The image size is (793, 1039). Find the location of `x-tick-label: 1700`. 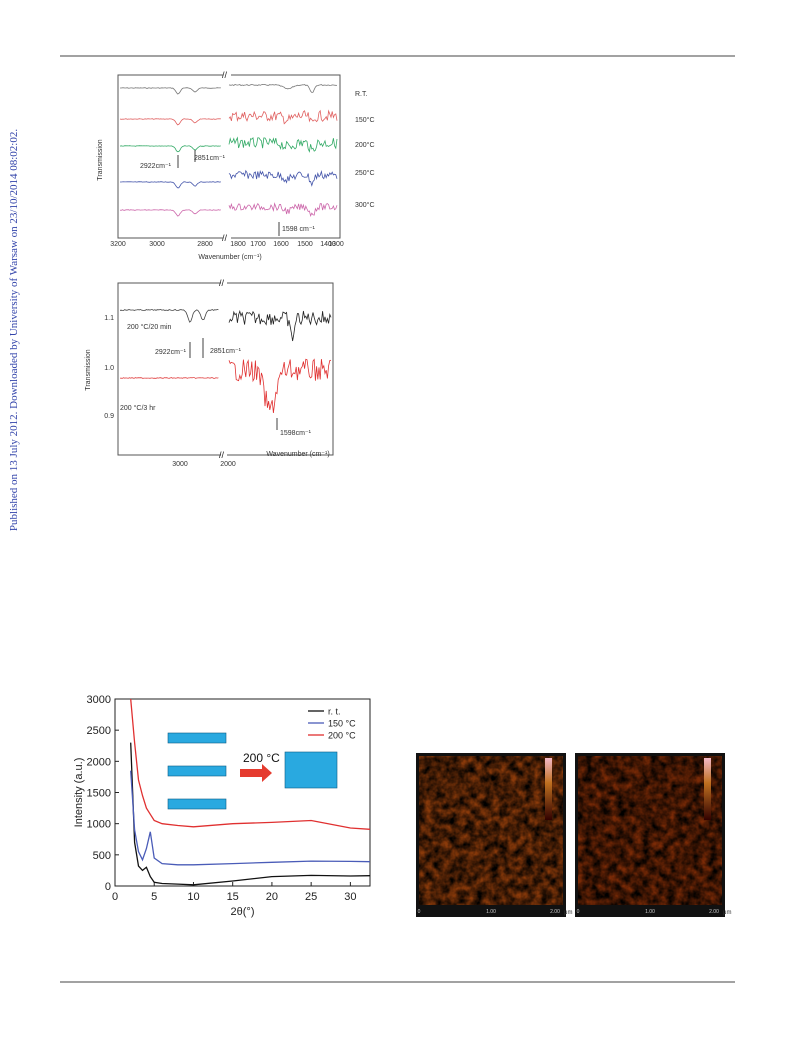

x-tick-label: 1700 is located at coordinates (258, 244).